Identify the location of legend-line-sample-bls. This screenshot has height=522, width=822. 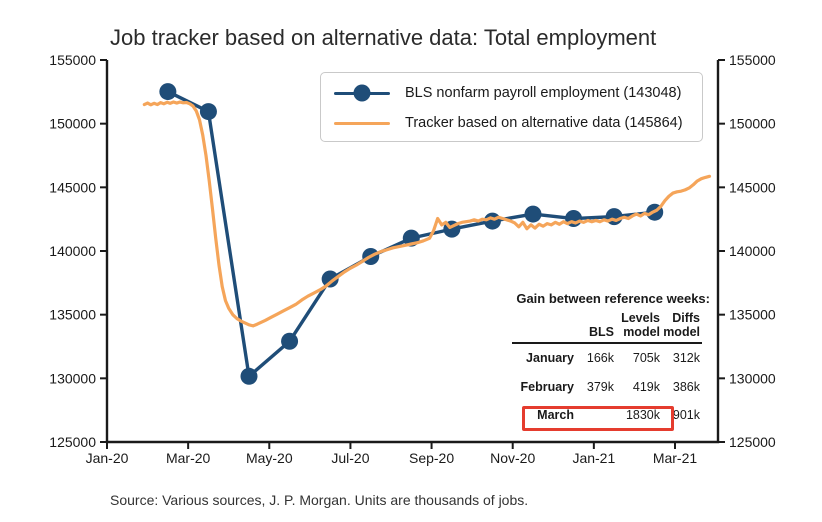
(362, 93).